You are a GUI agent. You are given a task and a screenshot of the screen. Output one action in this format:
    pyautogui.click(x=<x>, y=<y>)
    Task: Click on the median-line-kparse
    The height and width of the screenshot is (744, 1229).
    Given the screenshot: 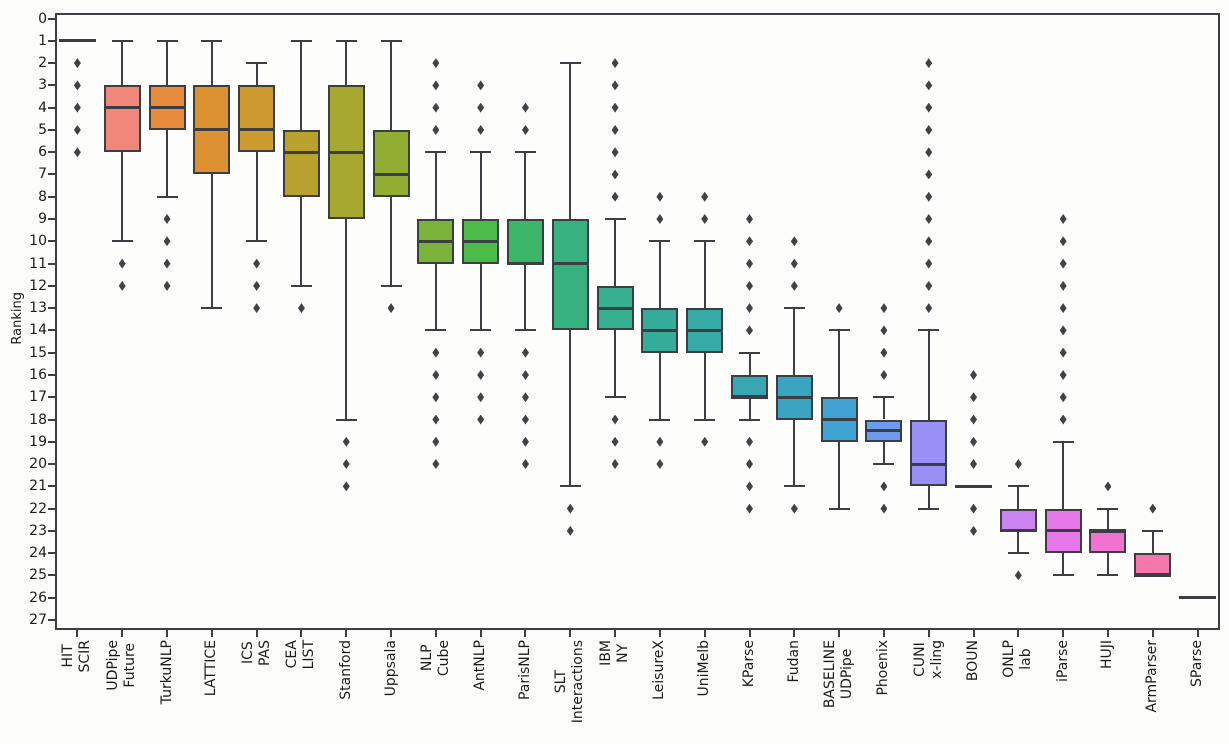 What is the action you would take?
    pyautogui.click(x=750, y=397)
    